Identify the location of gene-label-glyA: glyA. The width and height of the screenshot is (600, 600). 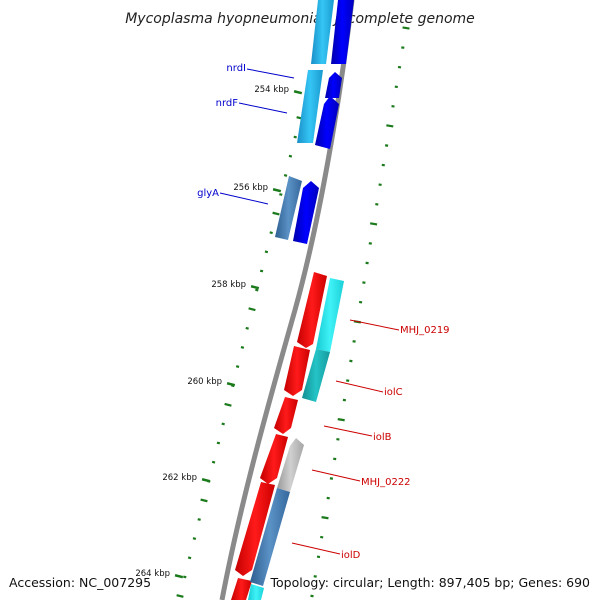
(208, 193).